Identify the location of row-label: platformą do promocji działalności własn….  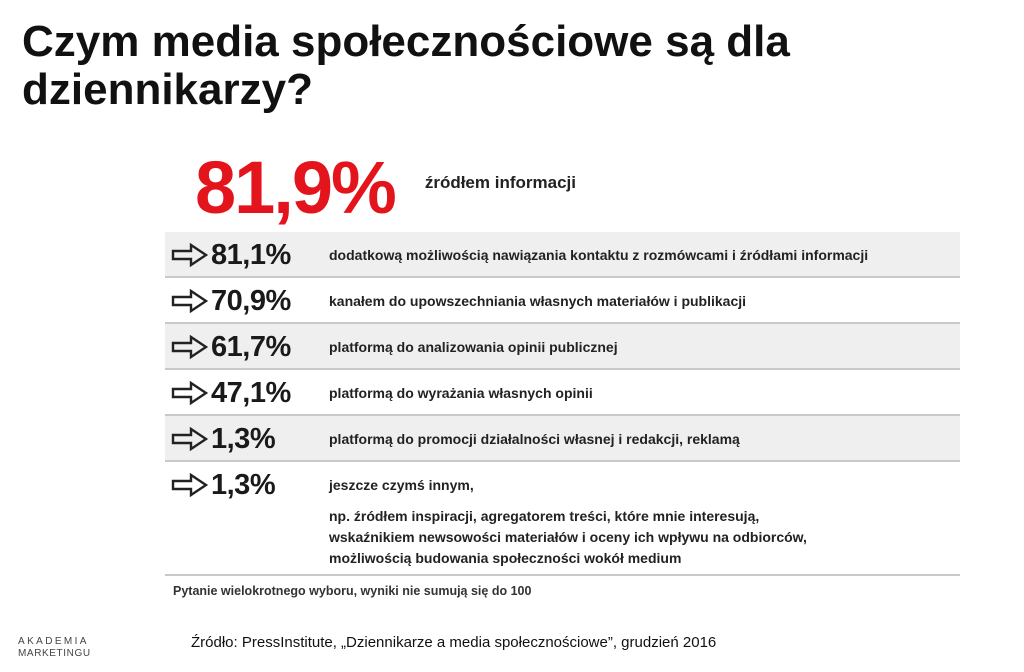
(534, 439).